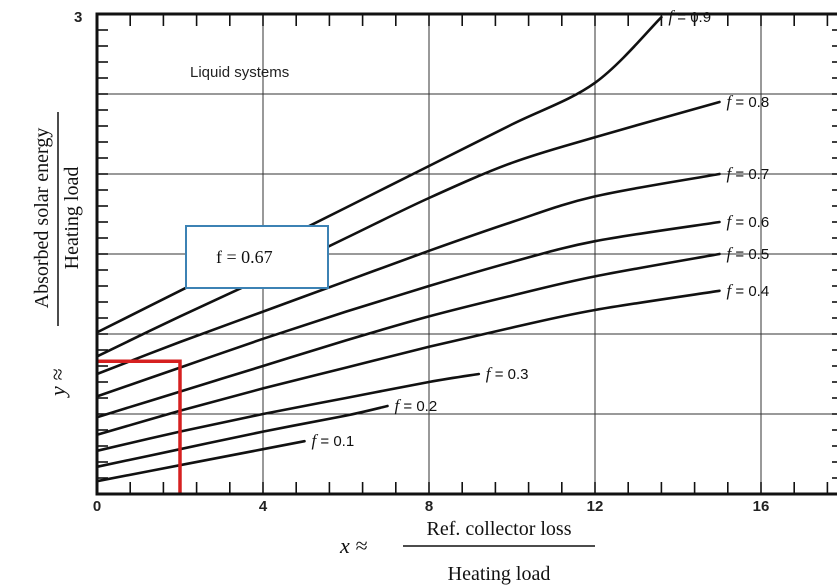  Describe the element at coordinates (353, 545) in the screenshot. I see `x-axis-label-prefix: x ≈` at that location.